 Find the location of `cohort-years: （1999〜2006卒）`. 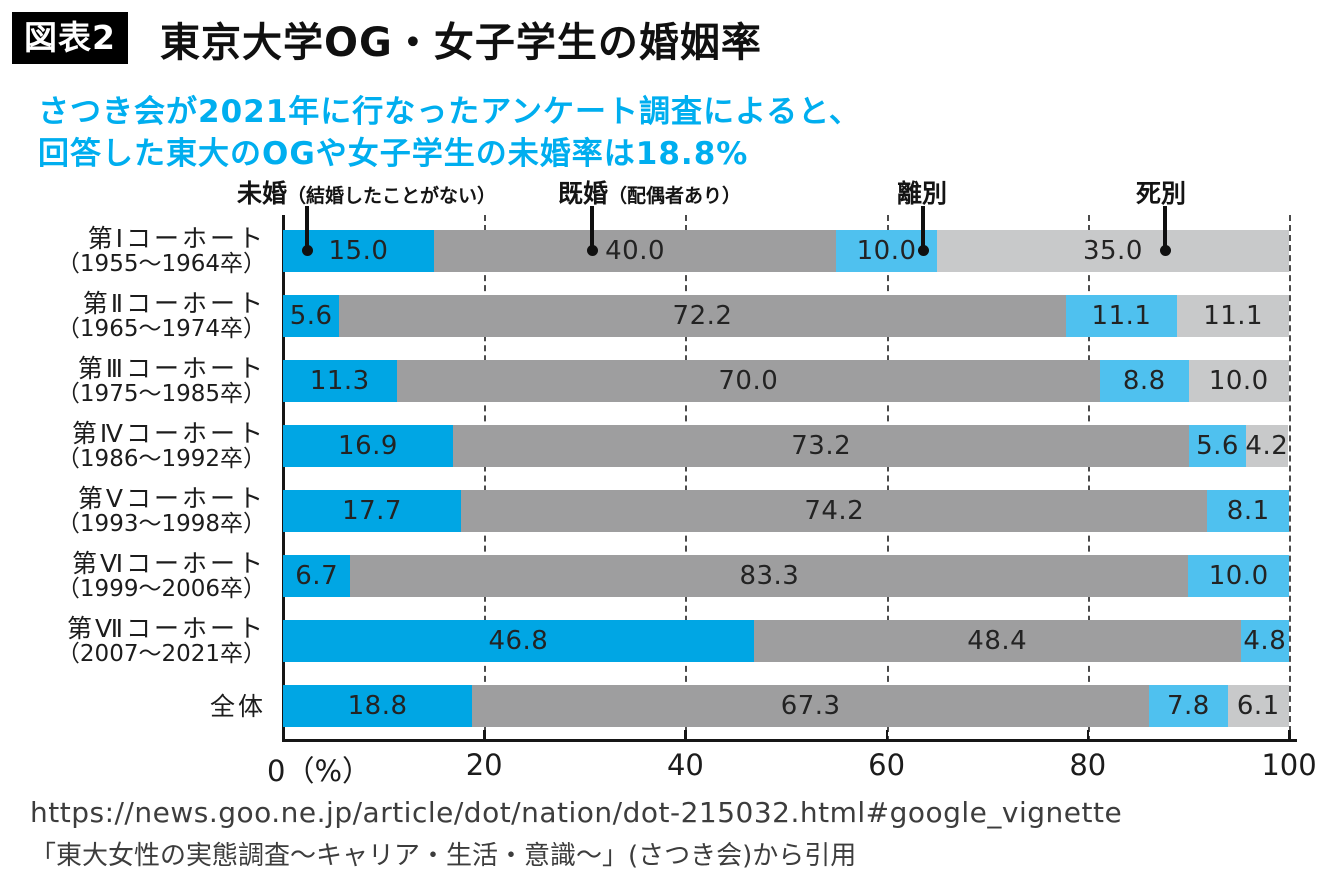

cohort-years: （1999〜2006卒） is located at coordinates (161, 588).